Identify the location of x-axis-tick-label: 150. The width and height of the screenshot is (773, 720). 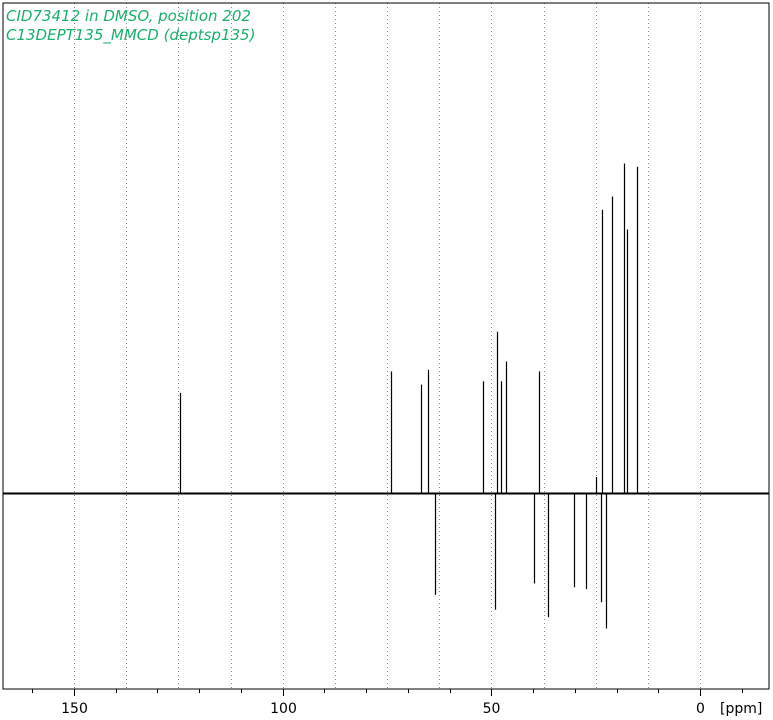
(74, 709).